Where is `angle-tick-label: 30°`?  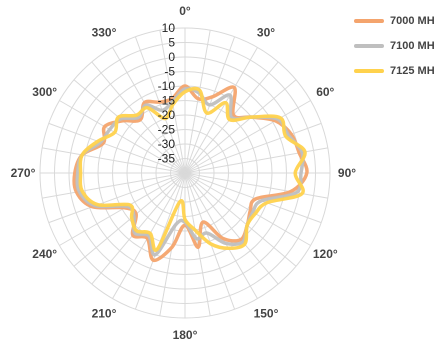 angle-tick-label: 30° is located at coordinates (266, 33).